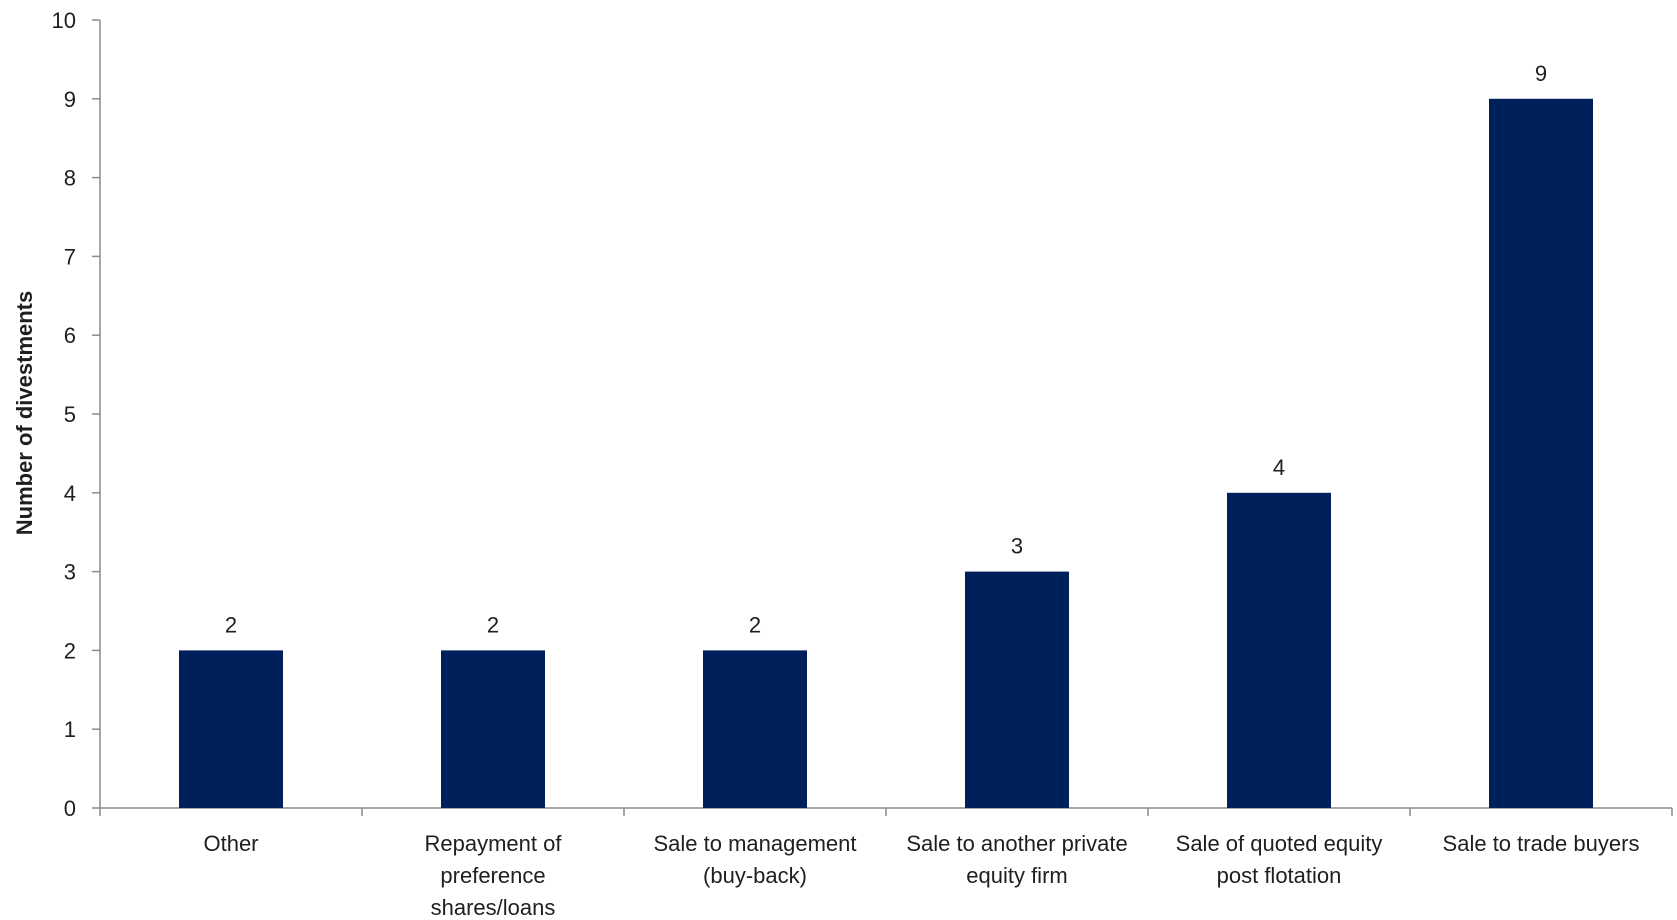 The image size is (1677, 920). Describe the element at coordinates (755, 875) in the screenshot. I see `category-label: (buy-back)` at that location.